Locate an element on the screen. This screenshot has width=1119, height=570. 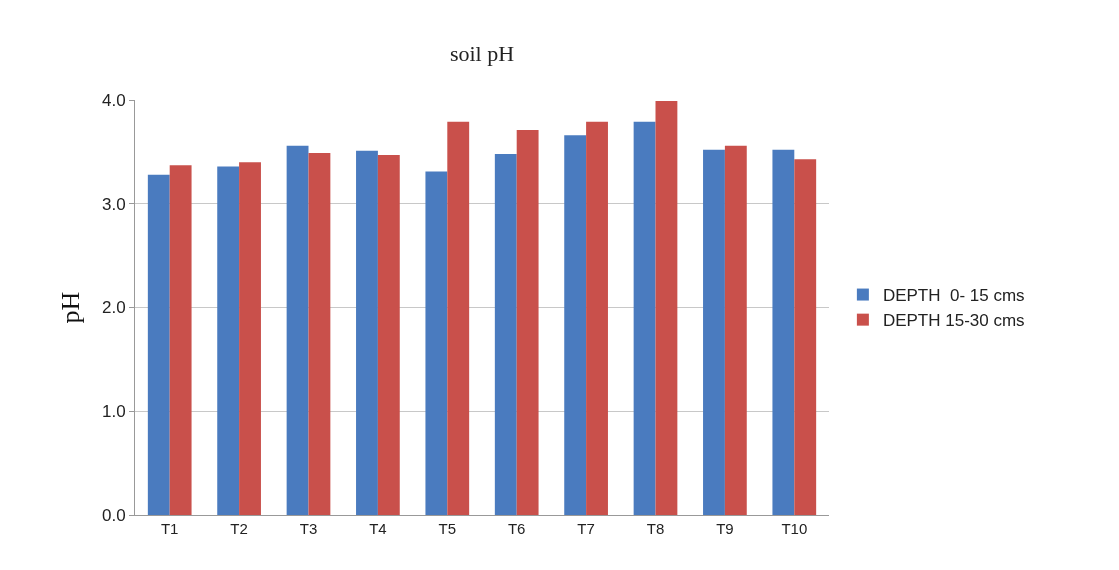
x-tick-label: T10 is located at coordinates (794, 528).